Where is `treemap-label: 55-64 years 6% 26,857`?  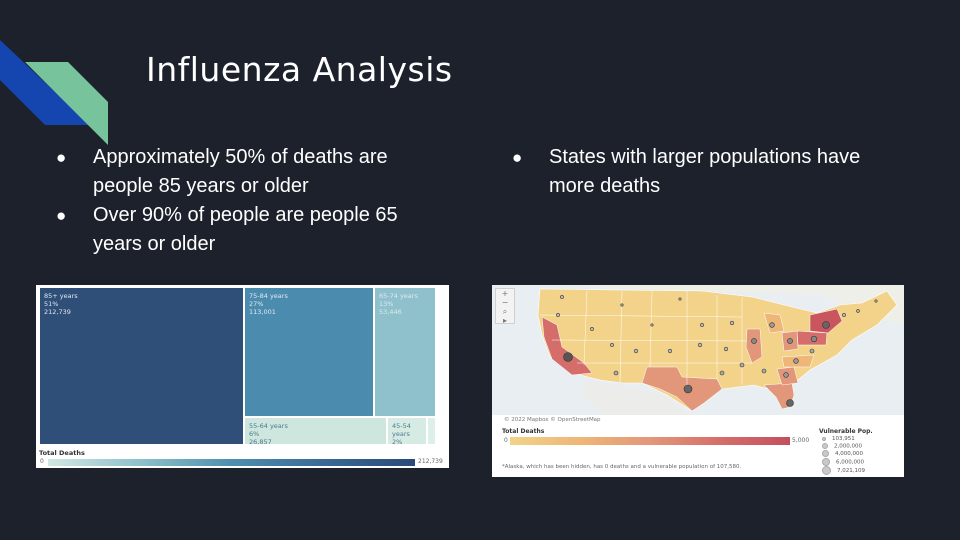 treemap-label: 55-64 years 6% 26,857 is located at coordinates (268, 434).